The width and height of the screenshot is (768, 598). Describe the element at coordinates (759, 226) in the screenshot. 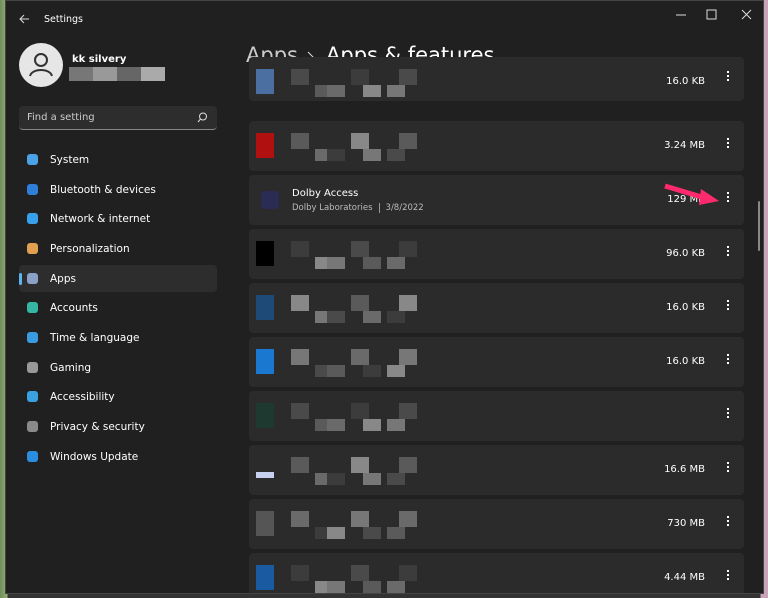

I see `scrollbar` at that location.